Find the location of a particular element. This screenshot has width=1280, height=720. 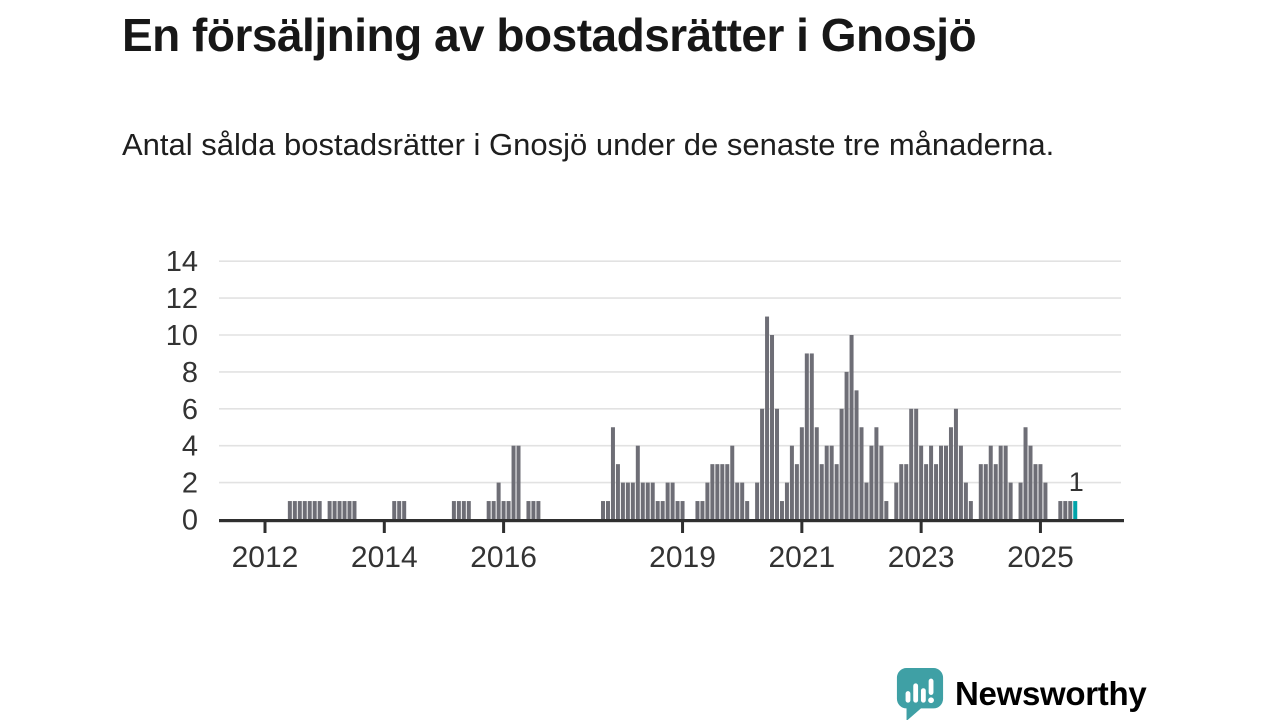

x-axis-label-2025: 2025 is located at coordinates (1040, 557).